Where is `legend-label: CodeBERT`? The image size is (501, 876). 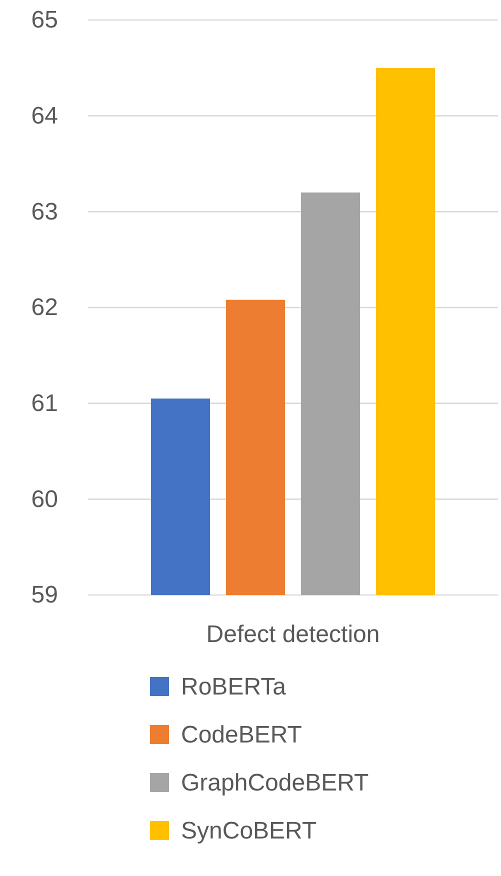 legend-label: CodeBERT is located at coordinates (241, 734).